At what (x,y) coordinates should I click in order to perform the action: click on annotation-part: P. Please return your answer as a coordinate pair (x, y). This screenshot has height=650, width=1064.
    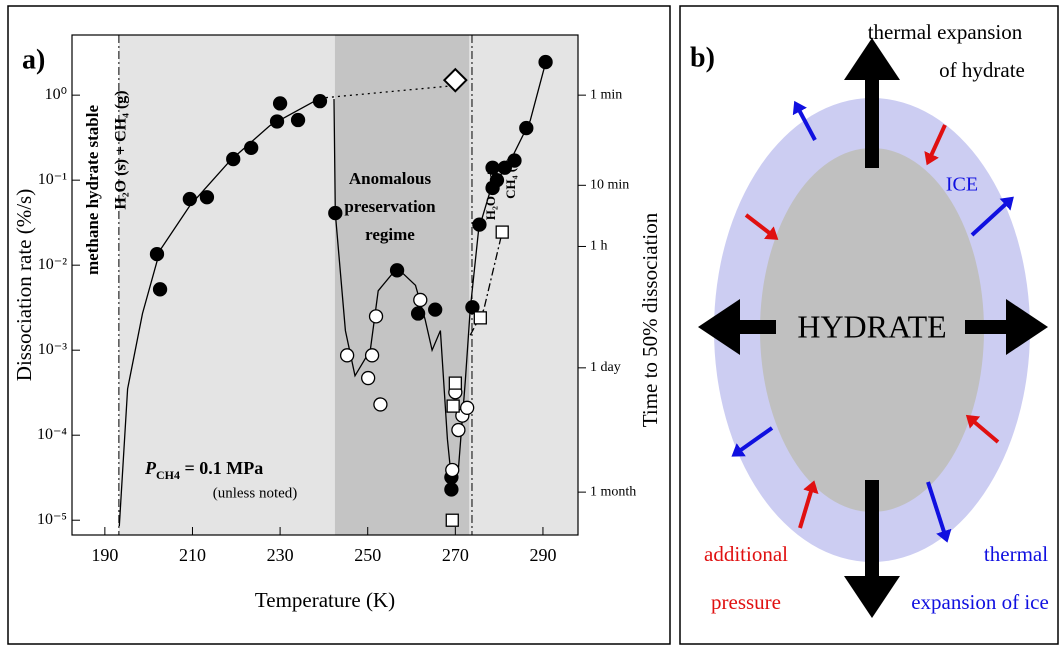
    Looking at the image, I should click on (150, 468).